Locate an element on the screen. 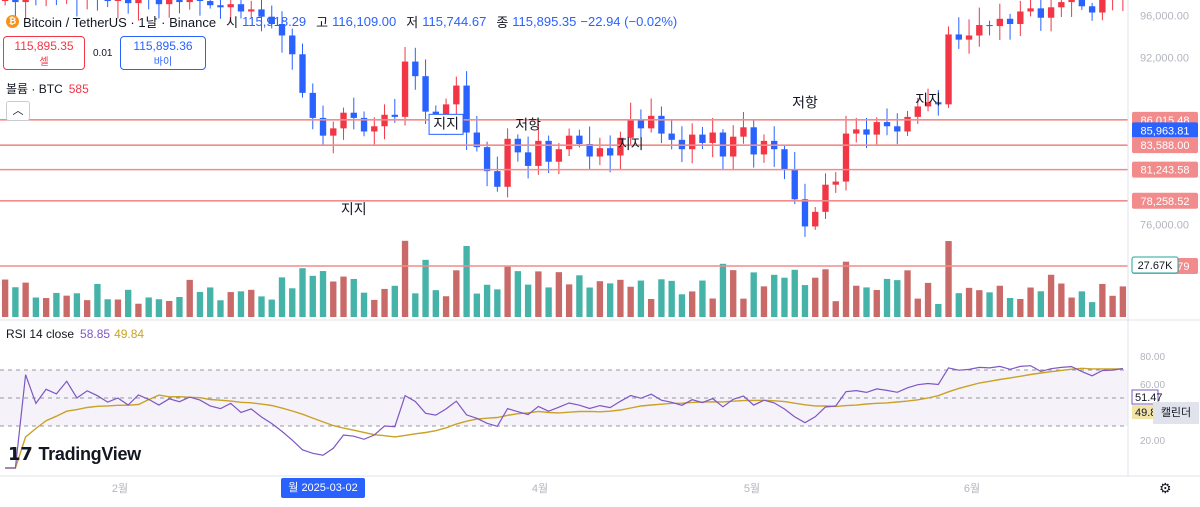  gear-icon: ⚙ is located at coordinates (1165, 488).